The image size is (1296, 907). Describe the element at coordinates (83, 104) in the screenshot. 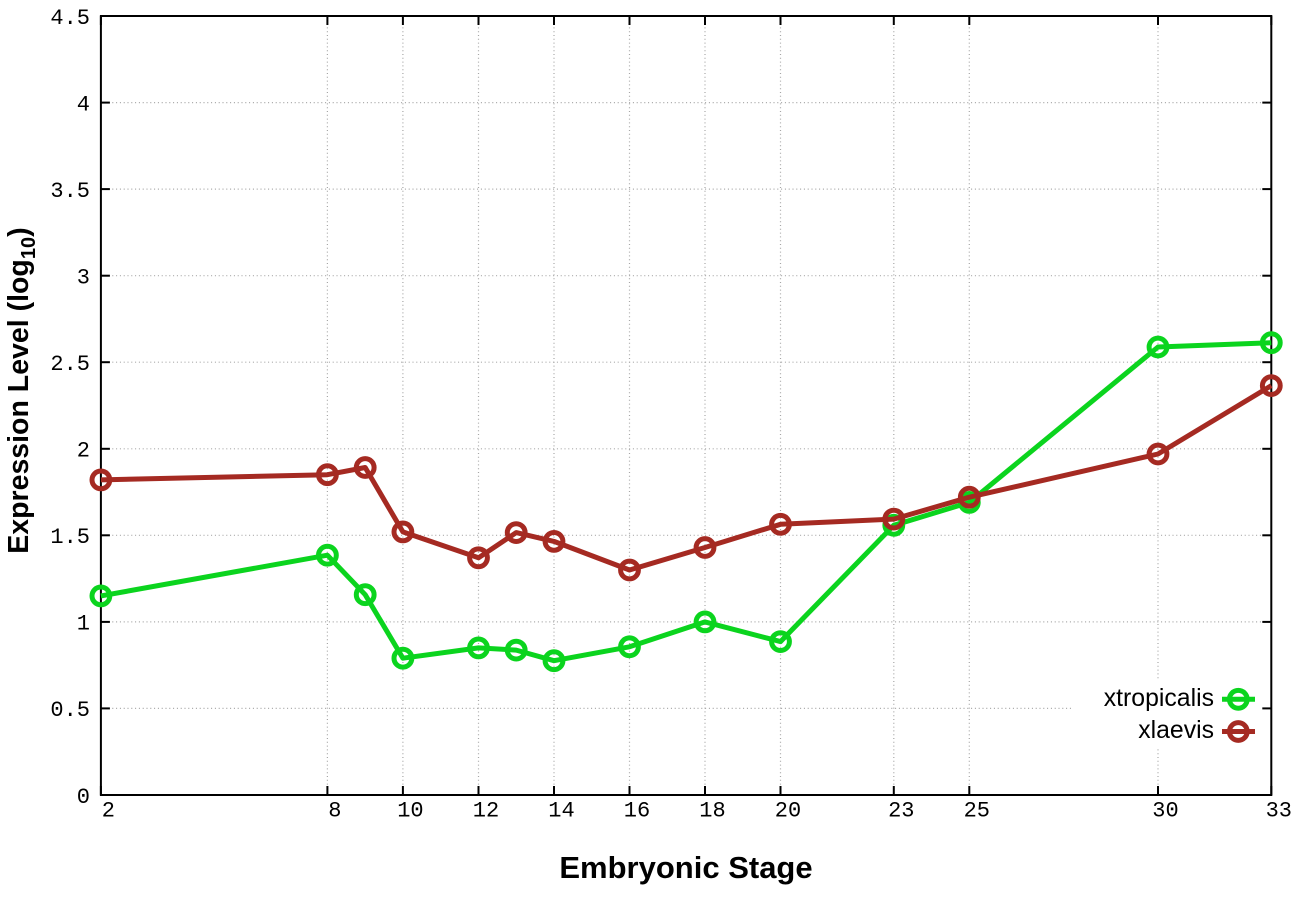

I see `svg-text: 4` at that location.